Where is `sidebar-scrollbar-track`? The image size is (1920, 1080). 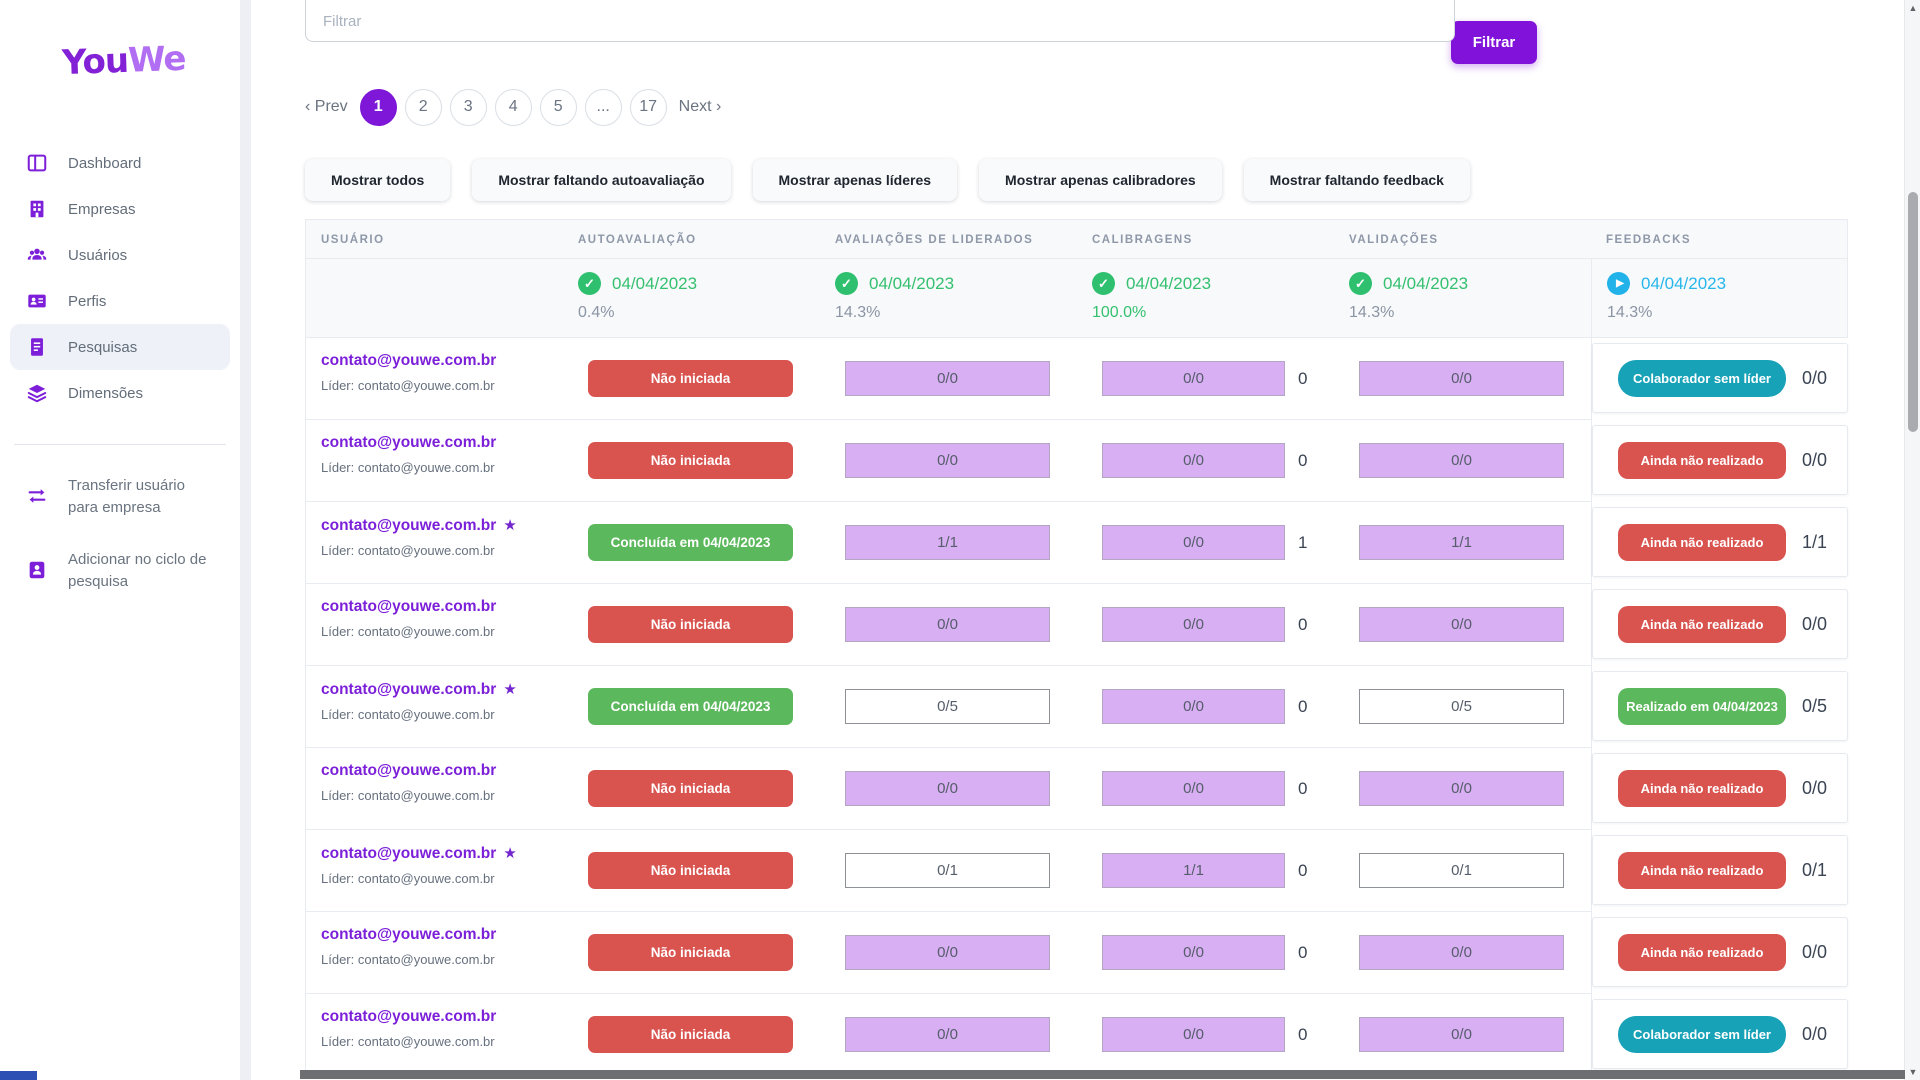 sidebar-scrollbar-track is located at coordinates (245, 540).